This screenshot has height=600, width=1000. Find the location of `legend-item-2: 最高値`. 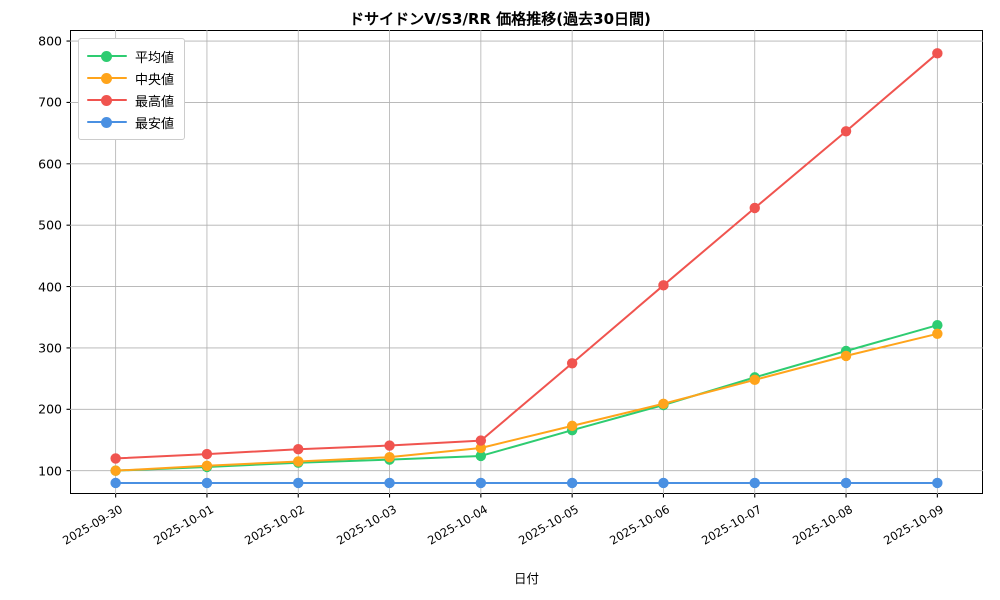

legend-item-2: 最高値 is located at coordinates (130, 100).